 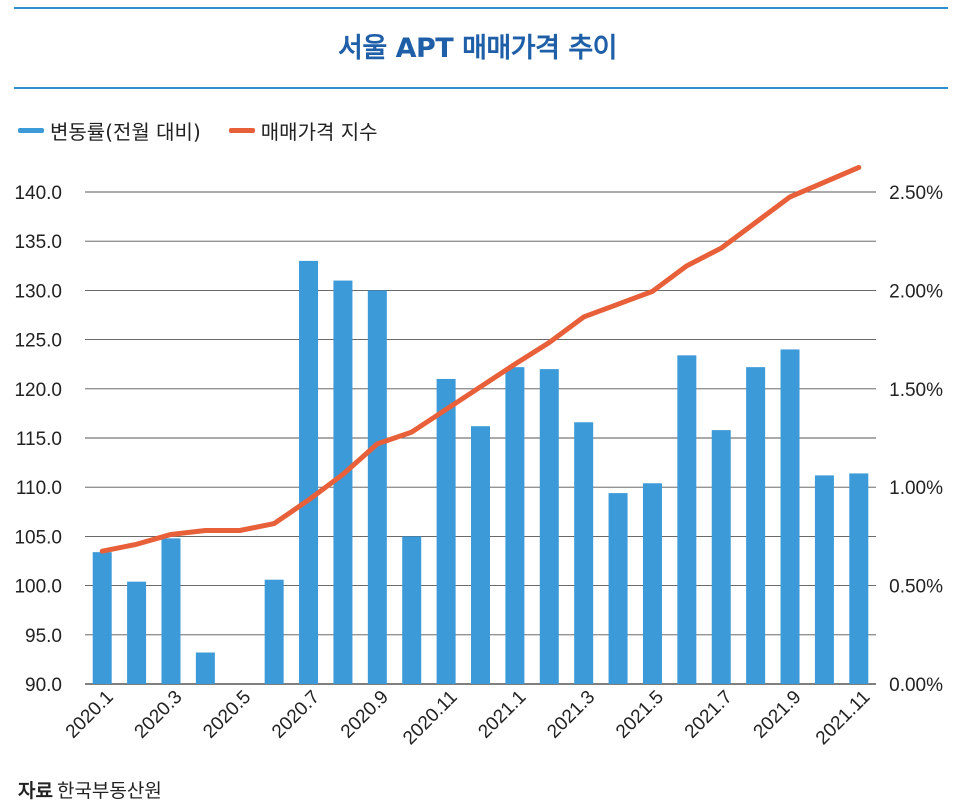 I want to click on source-note: 자료 한국부동산원, so click(x=90, y=789).